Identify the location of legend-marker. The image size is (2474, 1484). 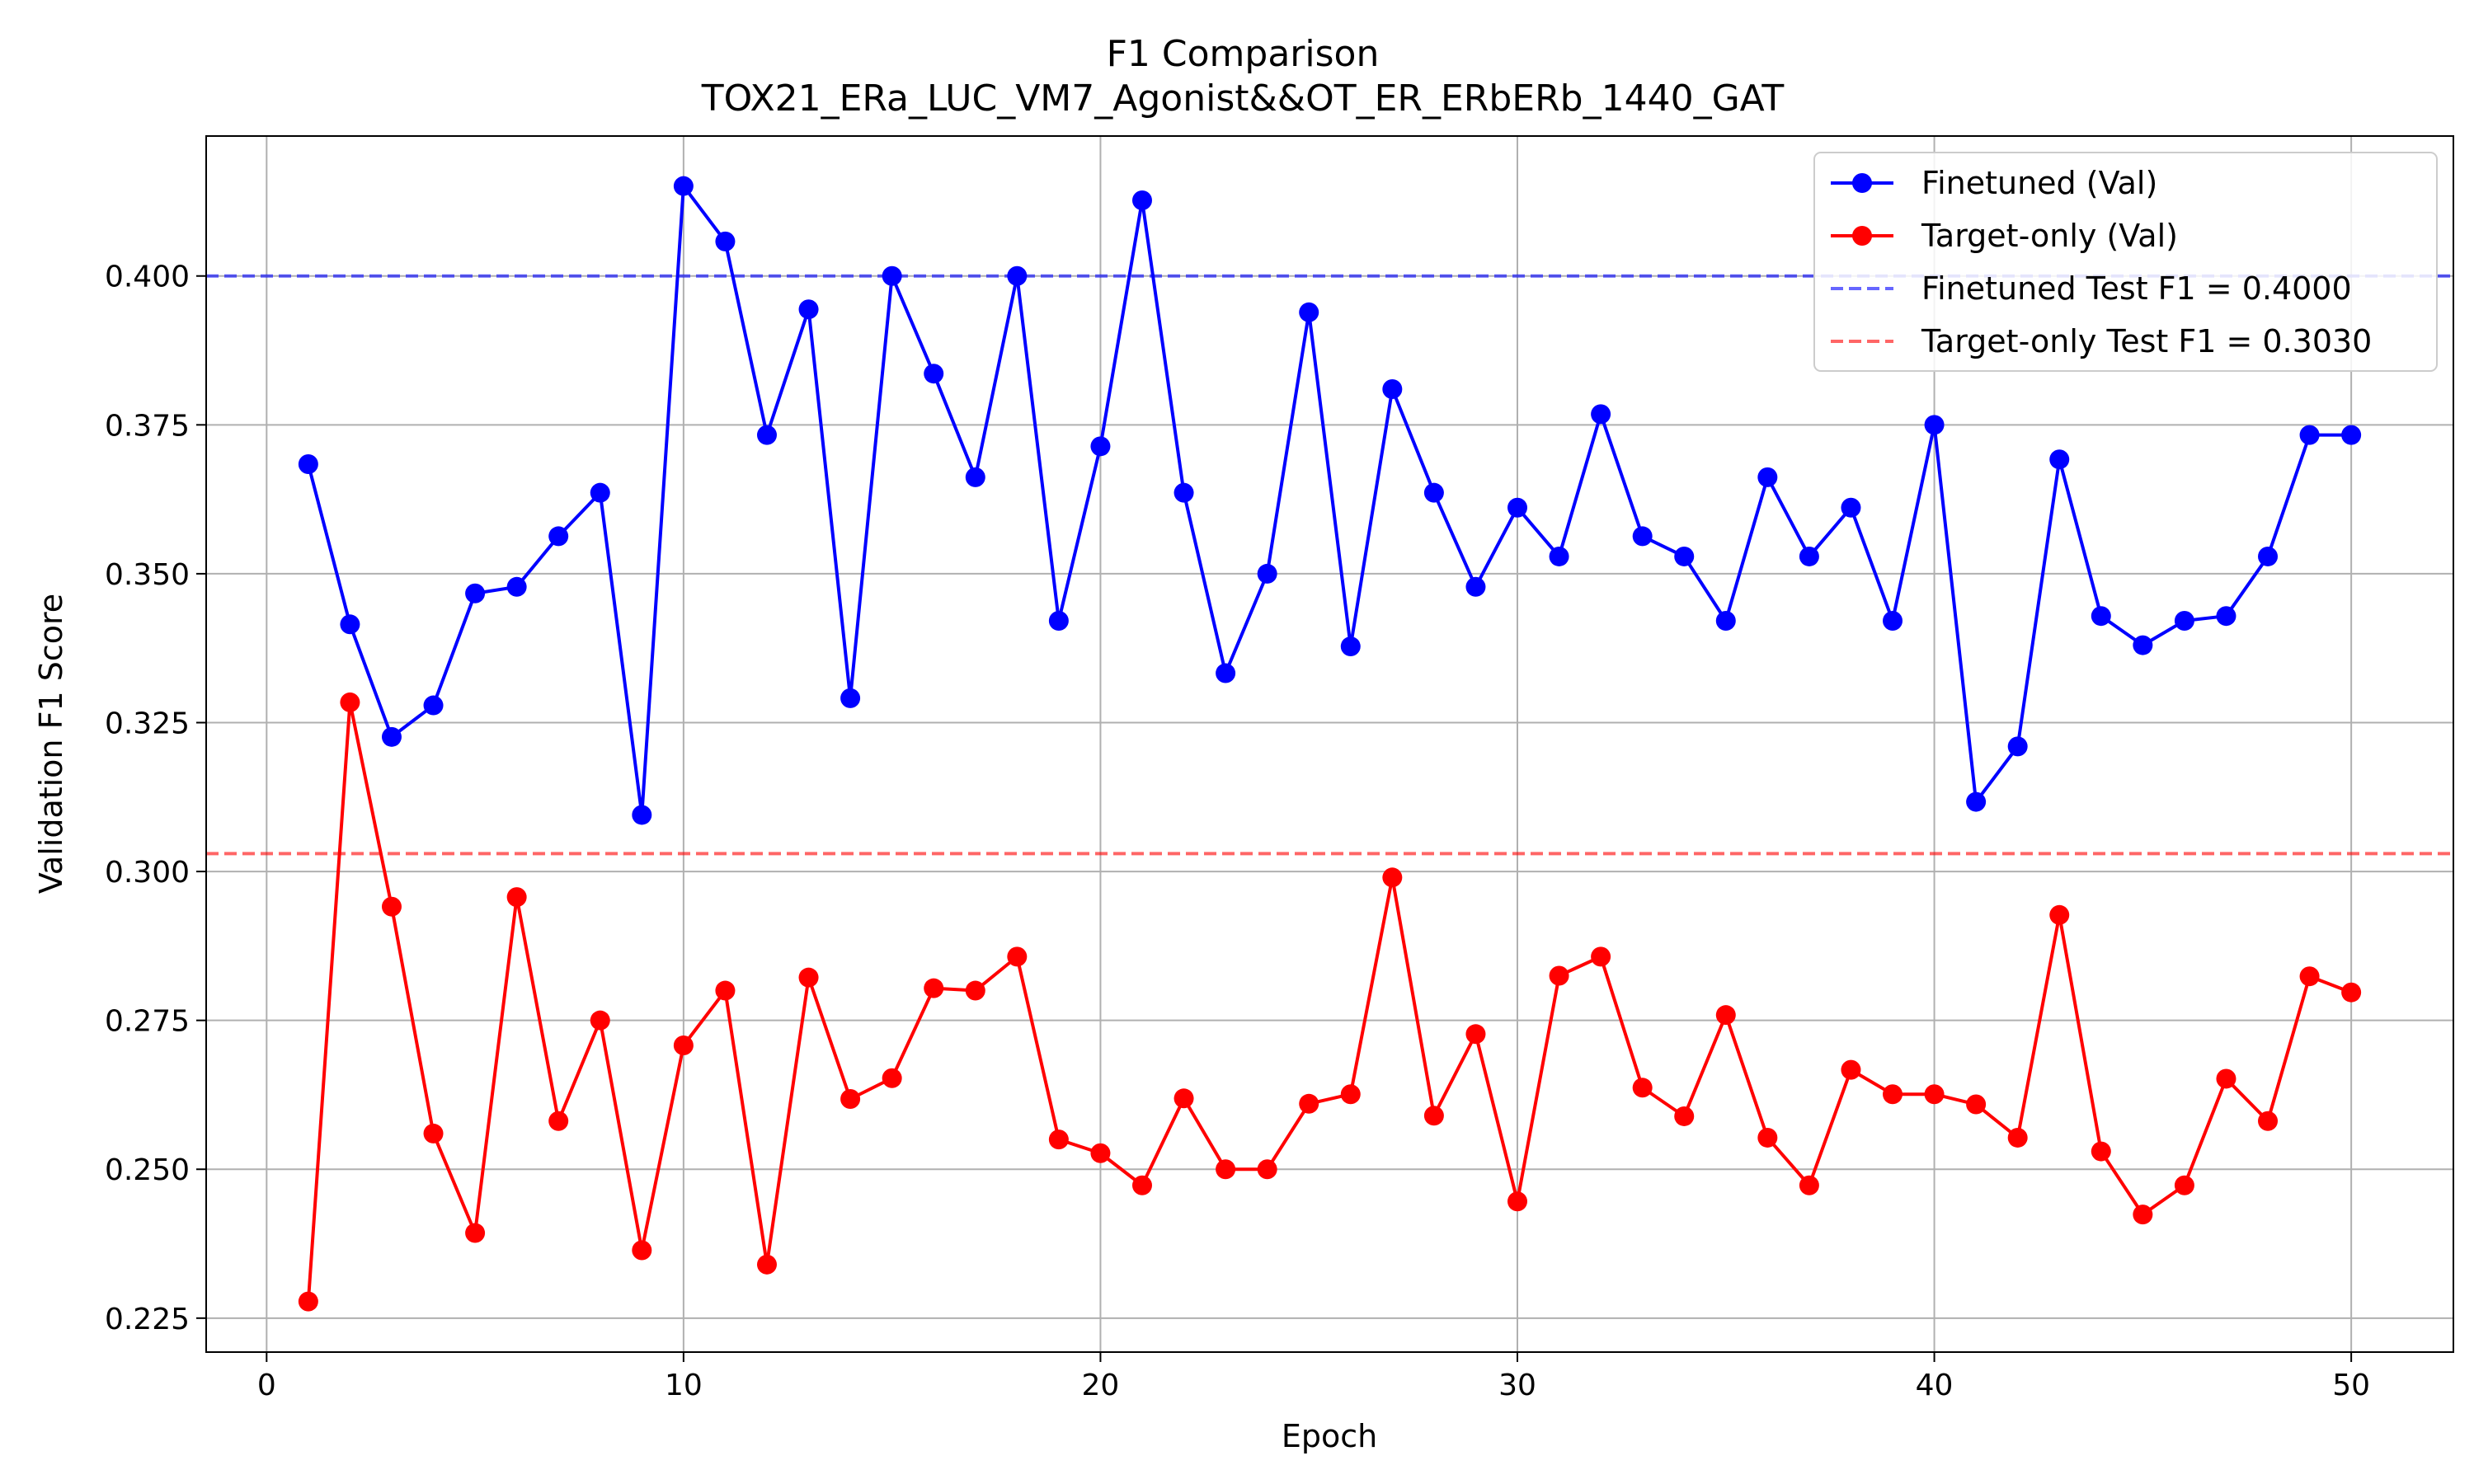
(1862, 236).